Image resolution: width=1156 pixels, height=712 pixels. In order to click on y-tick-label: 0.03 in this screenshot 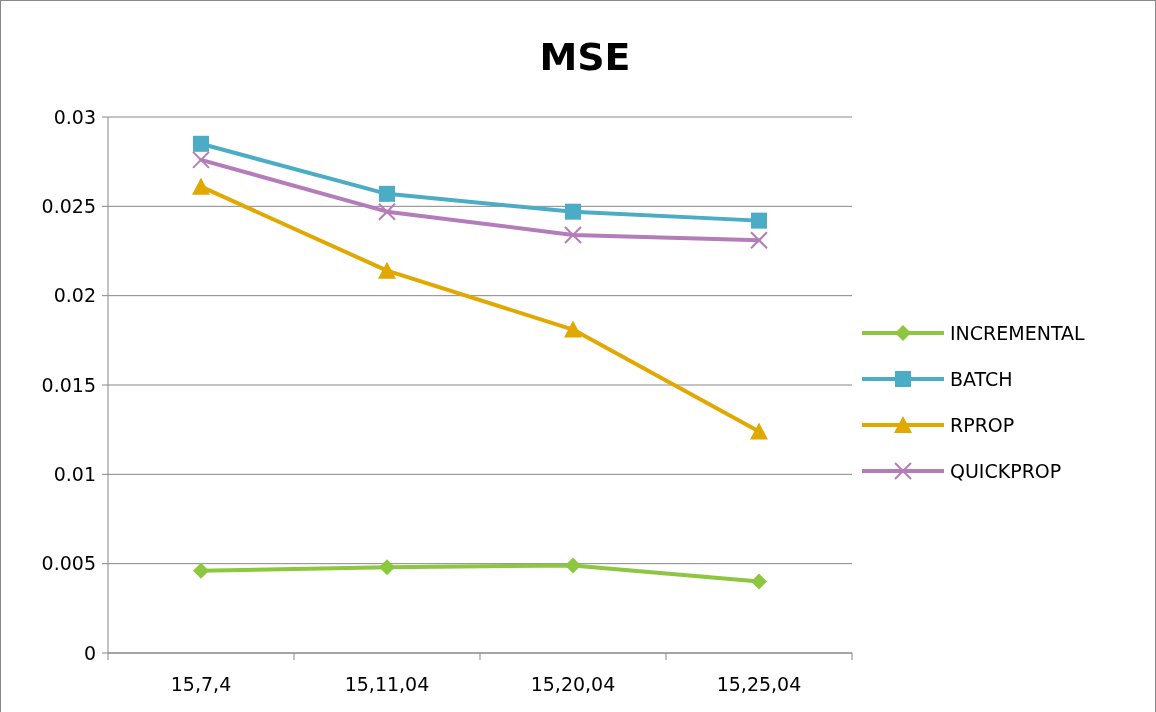, I will do `click(74, 116)`.